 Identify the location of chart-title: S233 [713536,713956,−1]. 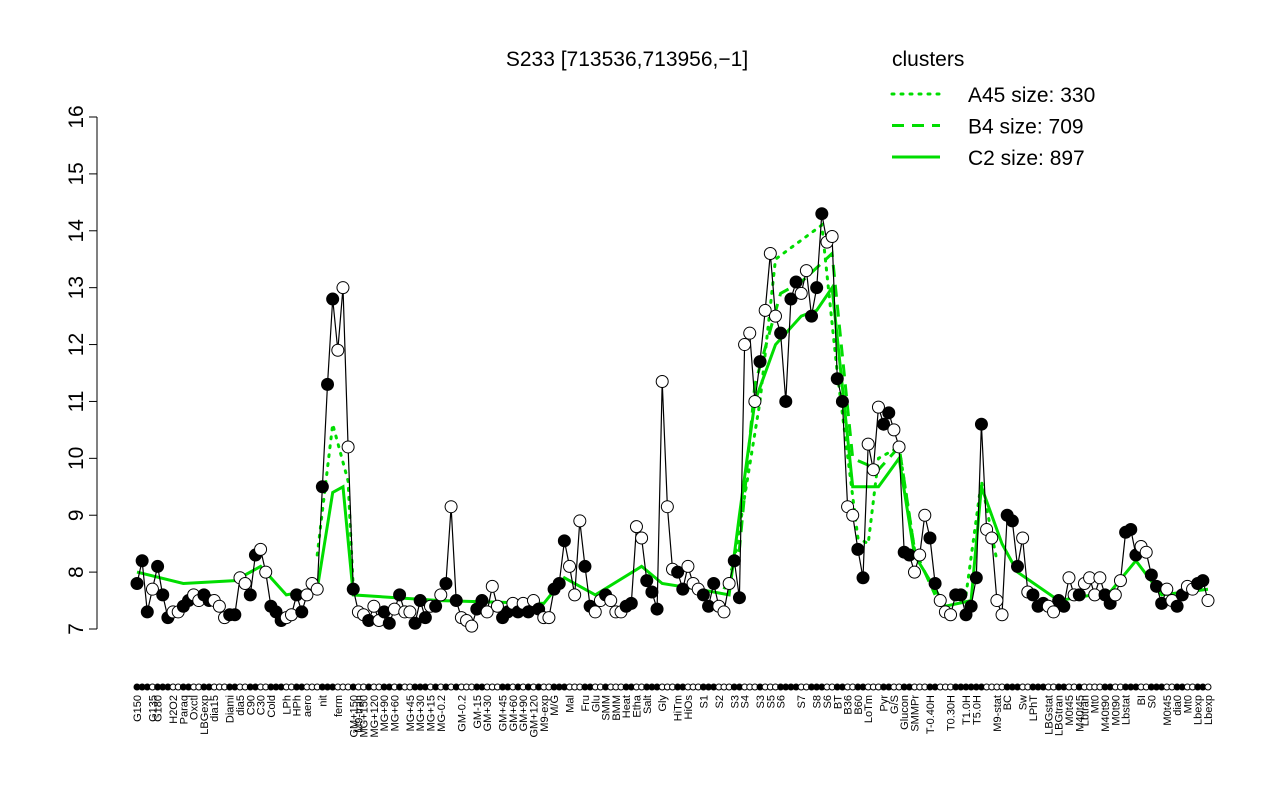
(627, 59).